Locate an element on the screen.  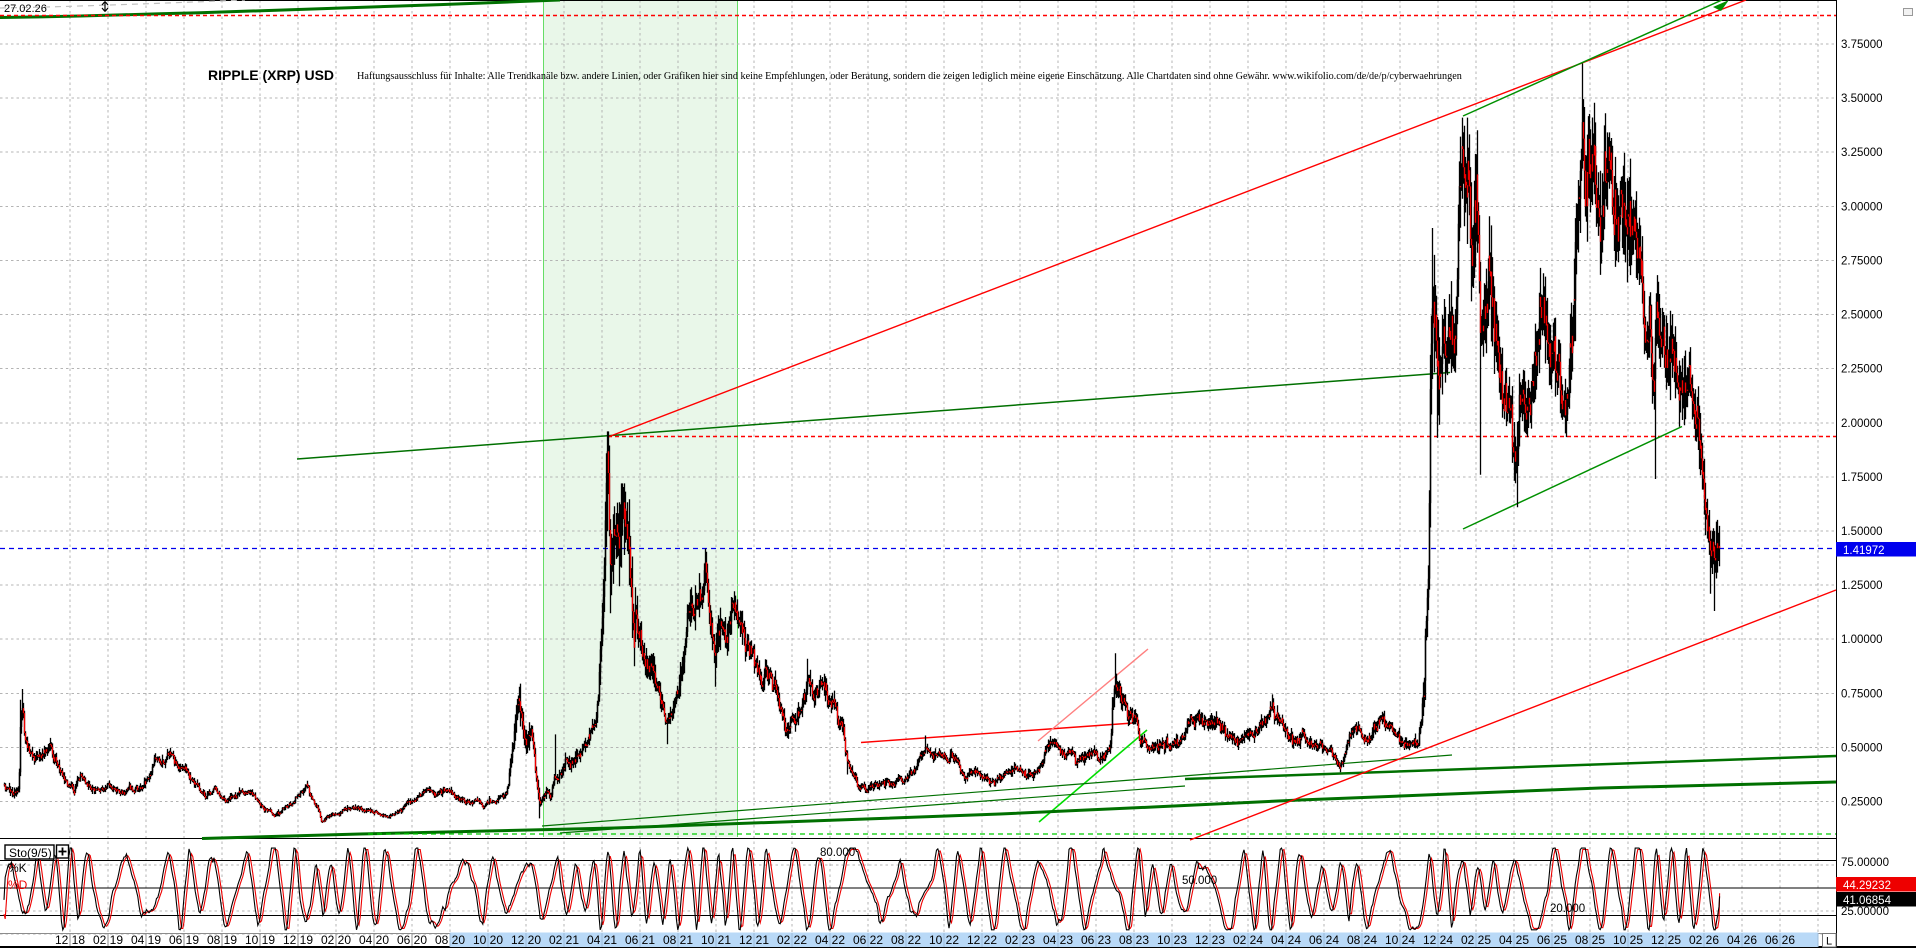
svg-text: Sto(9/5) is located at coordinates (30, 853).